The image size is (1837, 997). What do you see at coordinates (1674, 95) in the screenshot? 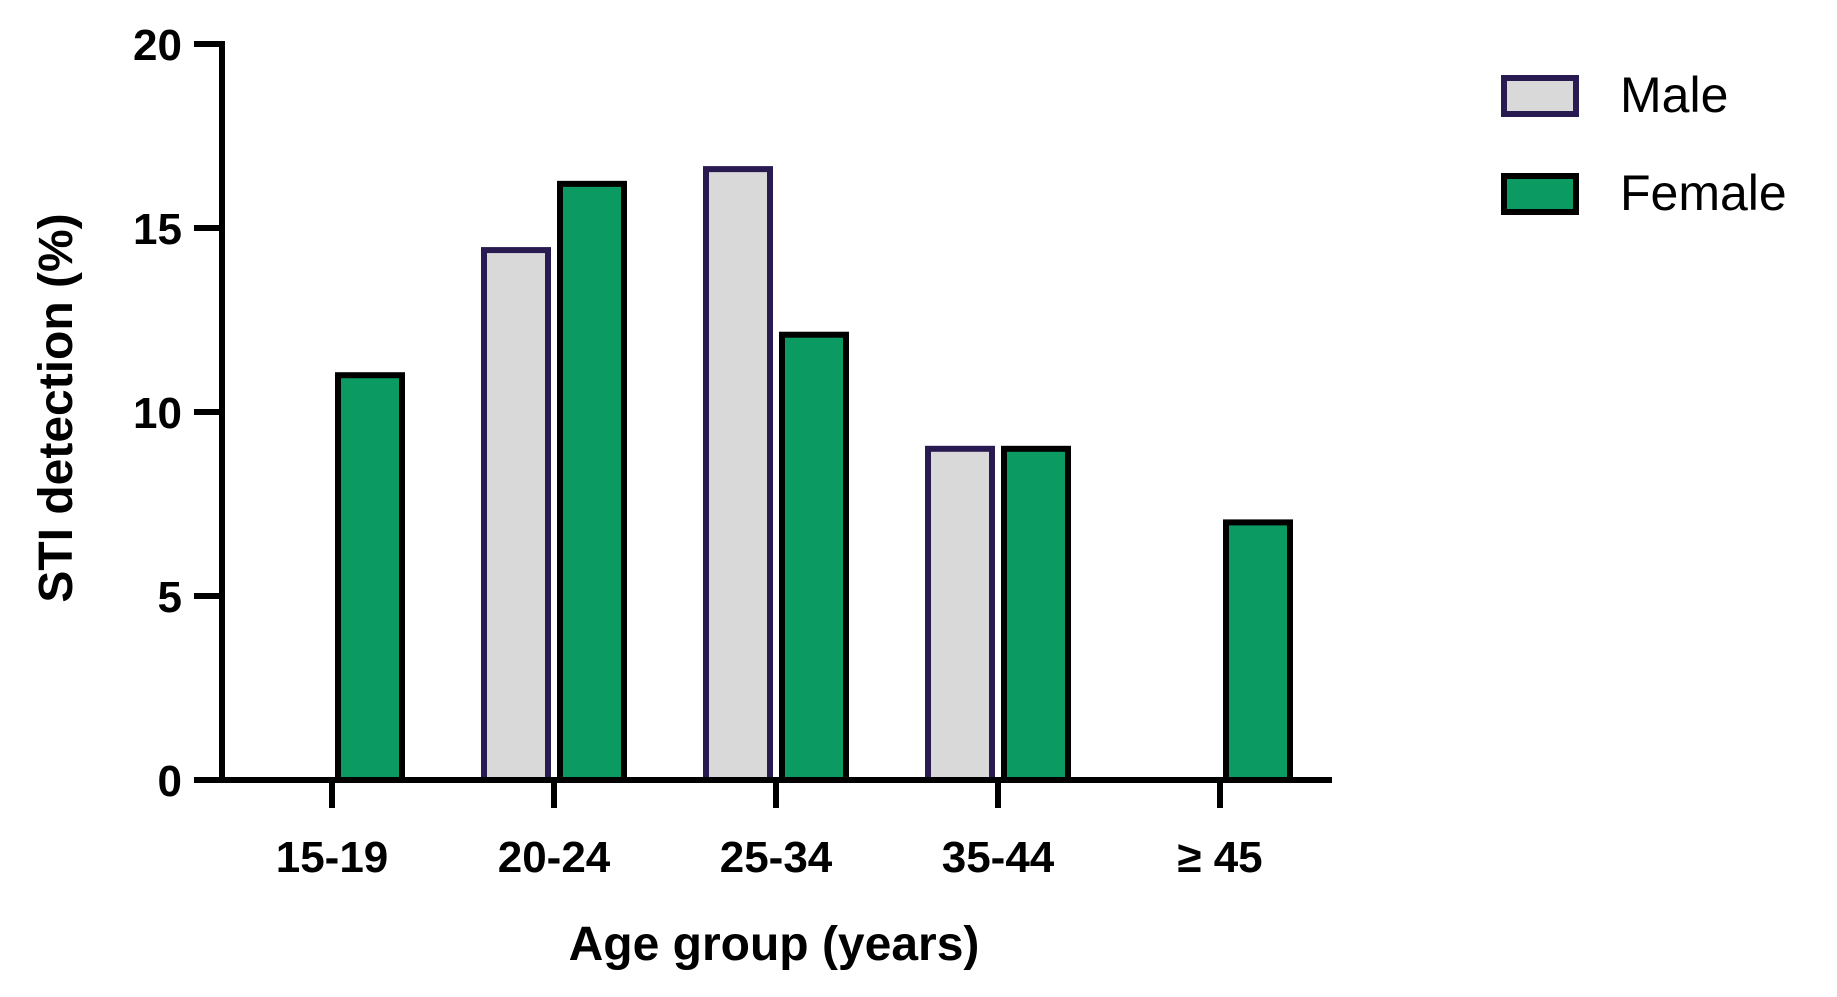
I see `legend-label-male: Male` at bounding box center [1674, 95].